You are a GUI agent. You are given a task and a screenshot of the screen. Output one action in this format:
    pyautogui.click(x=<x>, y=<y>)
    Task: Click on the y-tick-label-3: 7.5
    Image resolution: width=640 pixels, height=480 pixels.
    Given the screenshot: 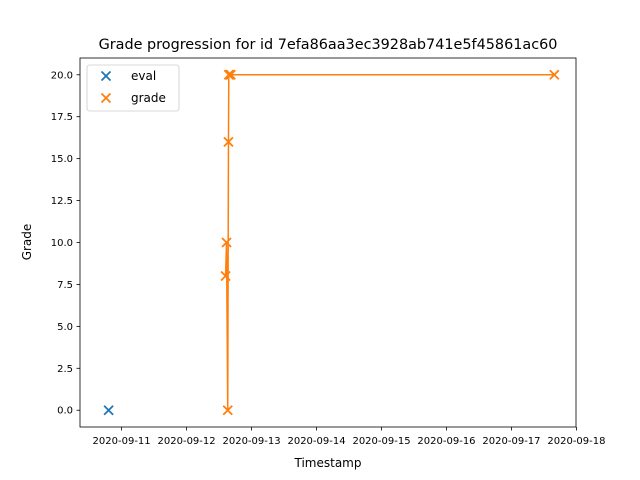 What is the action you would take?
    pyautogui.click(x=65, y=285)
    